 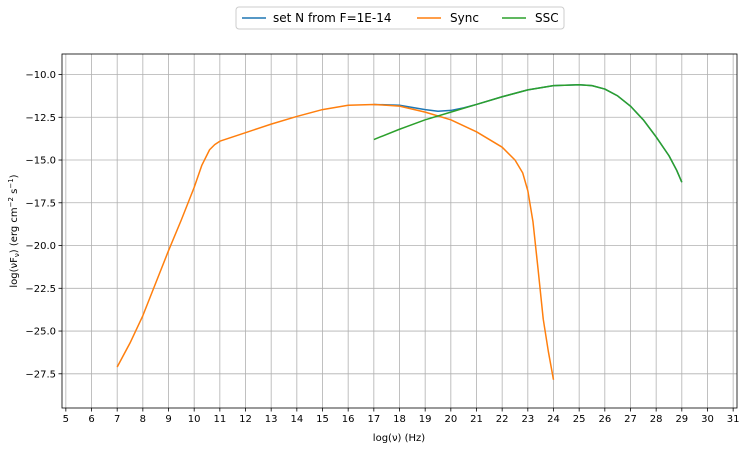 What do you see at coordinates (476, 419) in the screenshot?
I see `x-tick-label: 21` at bounding box center [476, 419].